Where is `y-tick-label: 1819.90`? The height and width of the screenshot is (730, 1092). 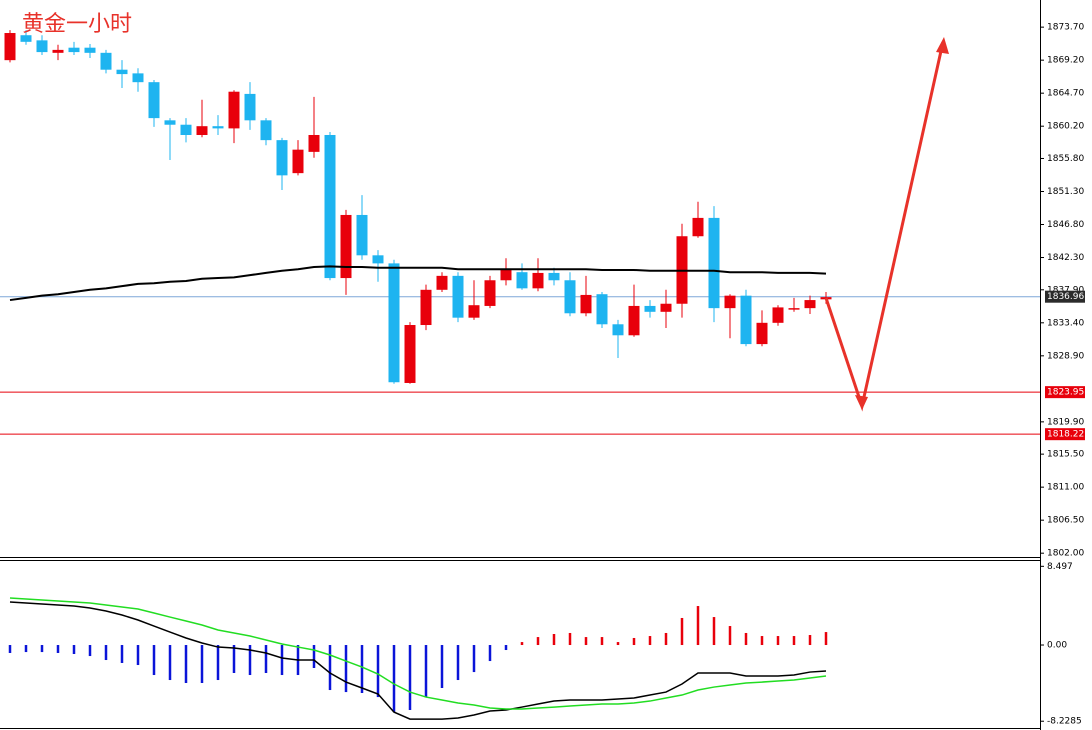 y-tick-label: 1819.90 is located at coordinates (1065, 422).